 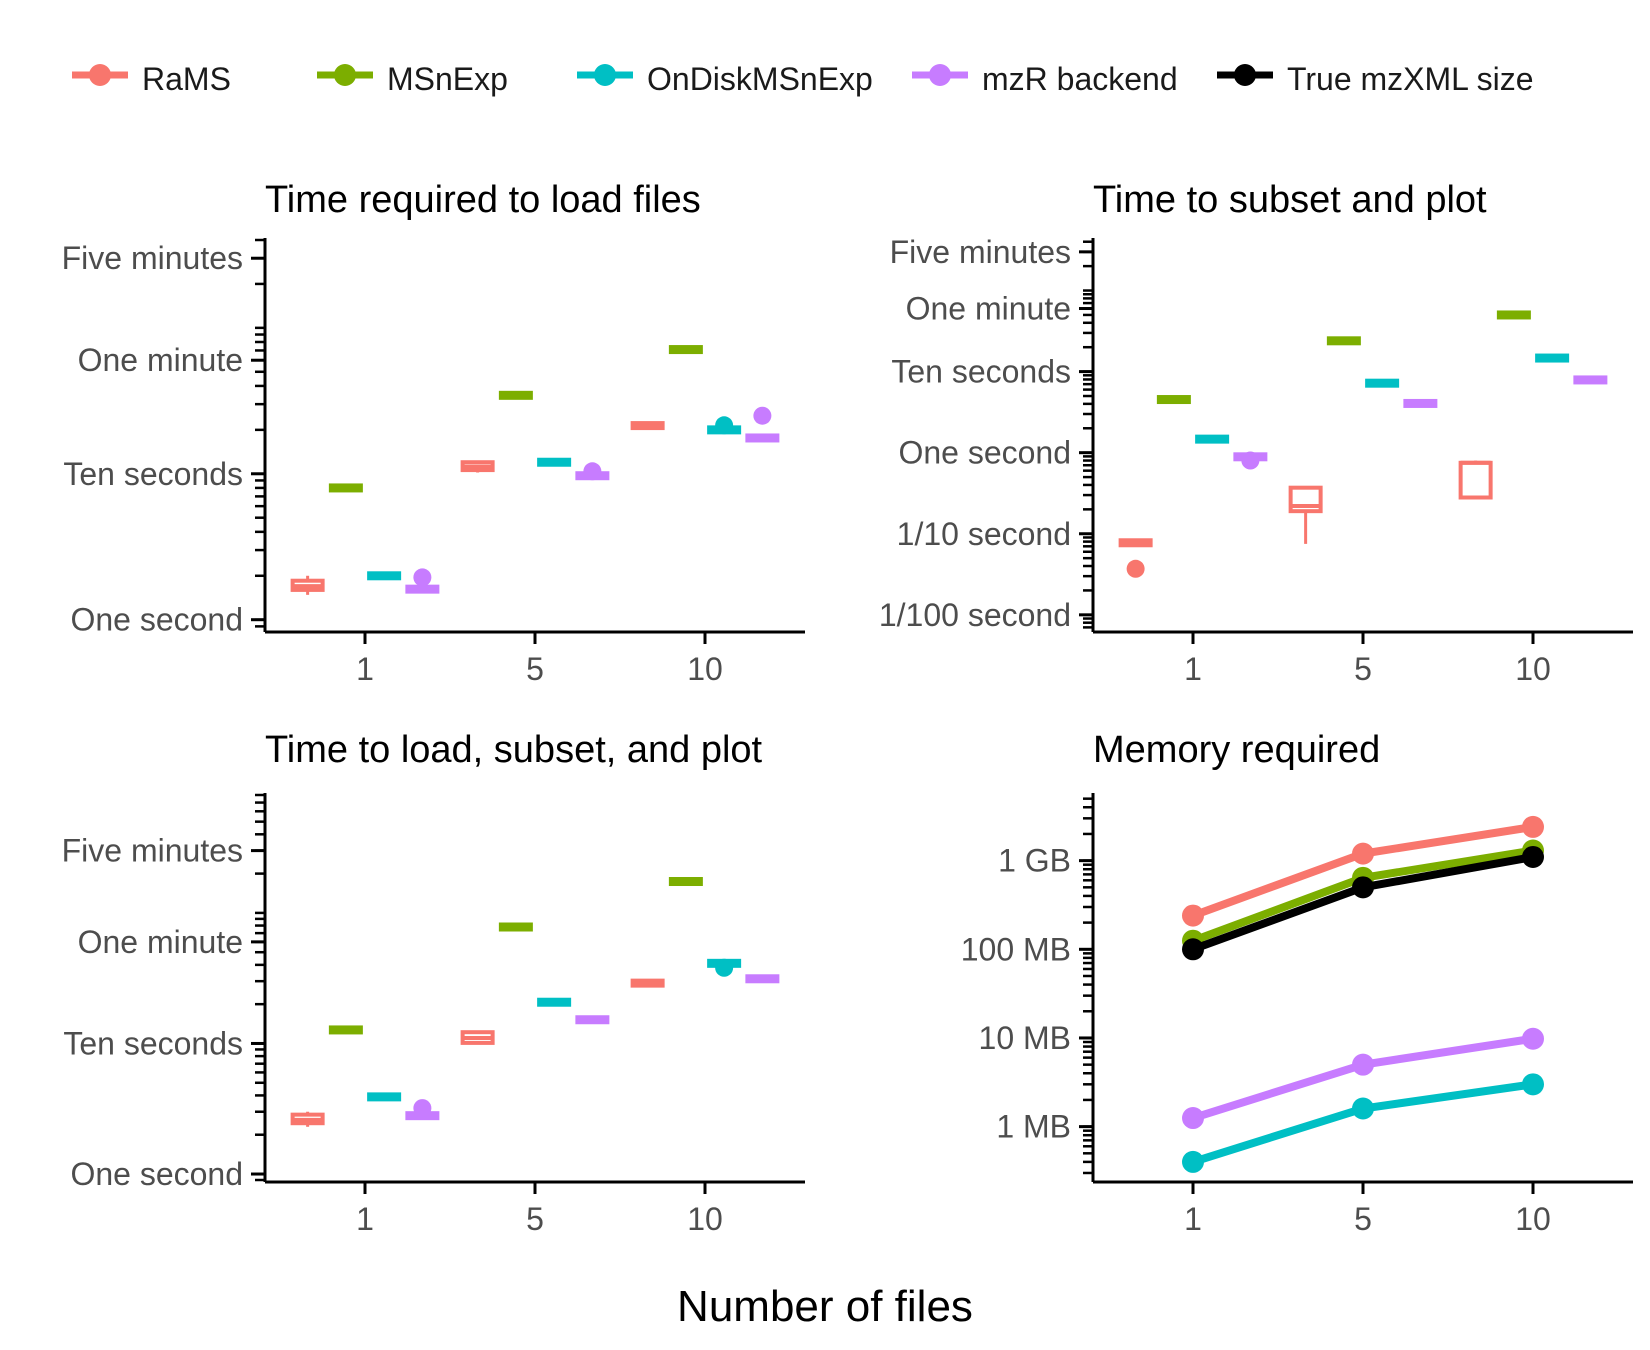 What do you see at coordinates (1025, 1038) in the screenshot?
I see `y-tick-label: 10 MB` at bounding box center [1025, 1038].